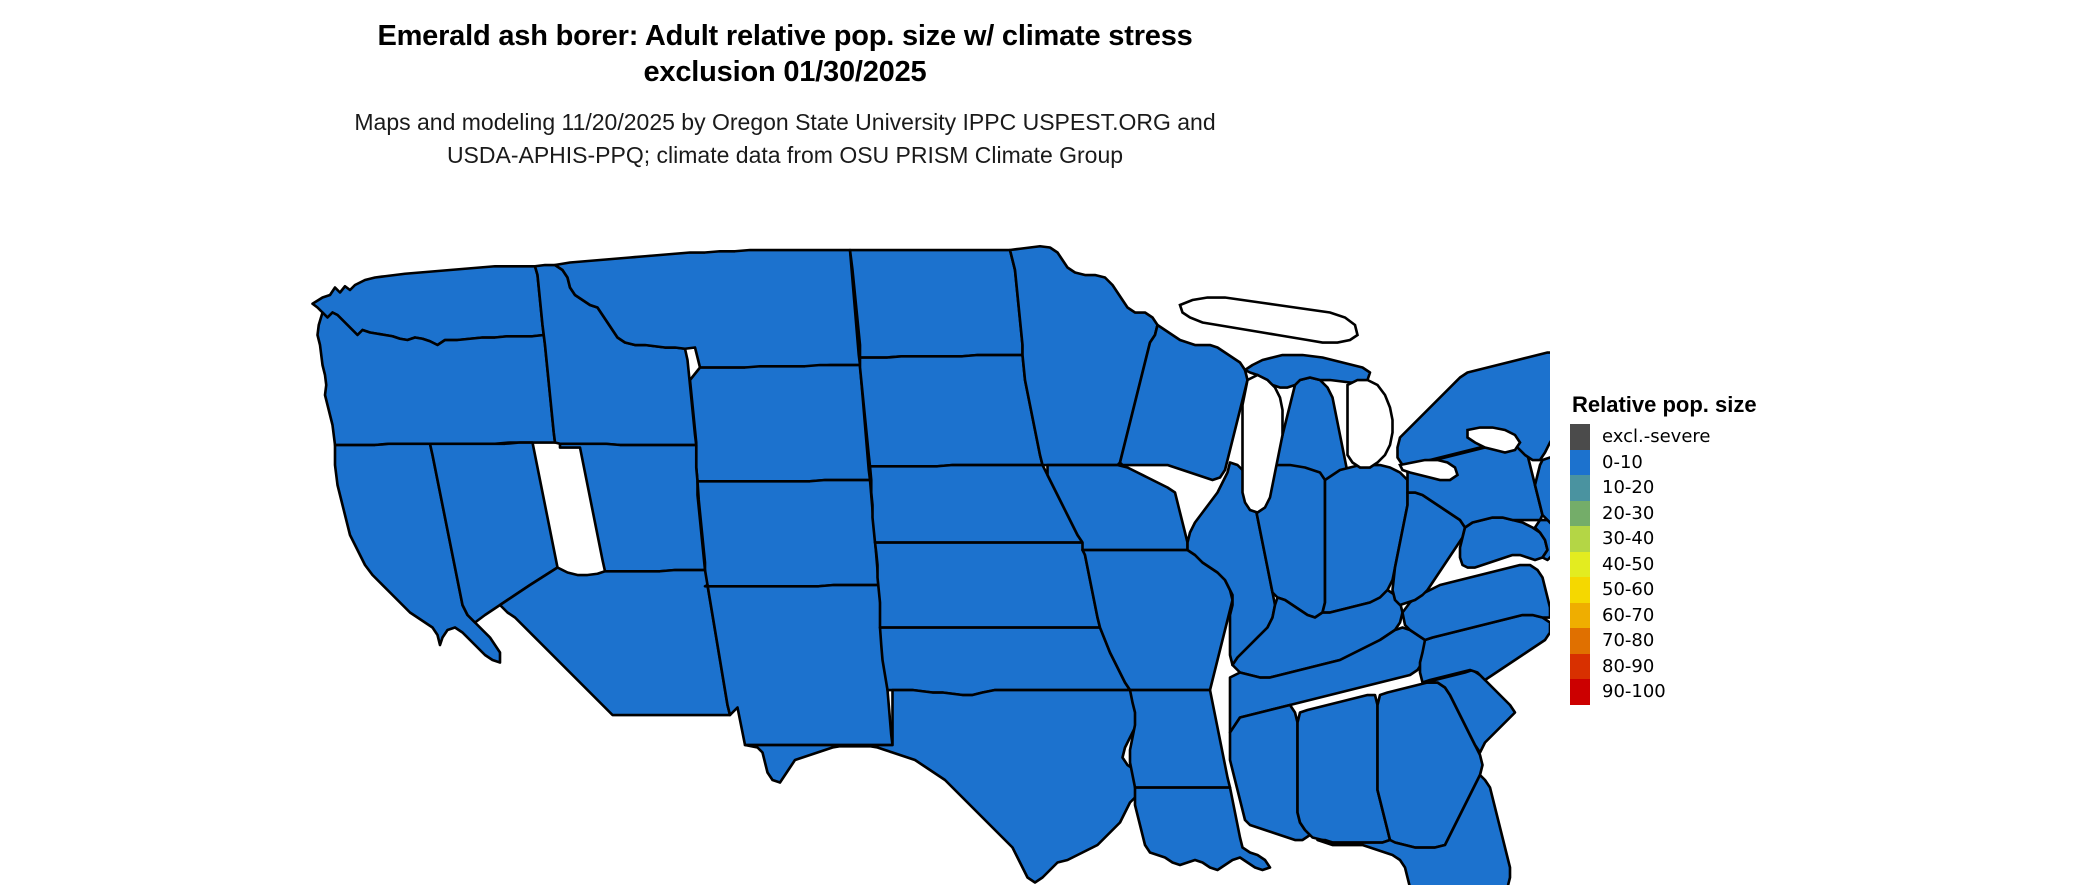 The image size is (2100, 892). I want to click on legend-item: 90-100, so click(1663, 692).